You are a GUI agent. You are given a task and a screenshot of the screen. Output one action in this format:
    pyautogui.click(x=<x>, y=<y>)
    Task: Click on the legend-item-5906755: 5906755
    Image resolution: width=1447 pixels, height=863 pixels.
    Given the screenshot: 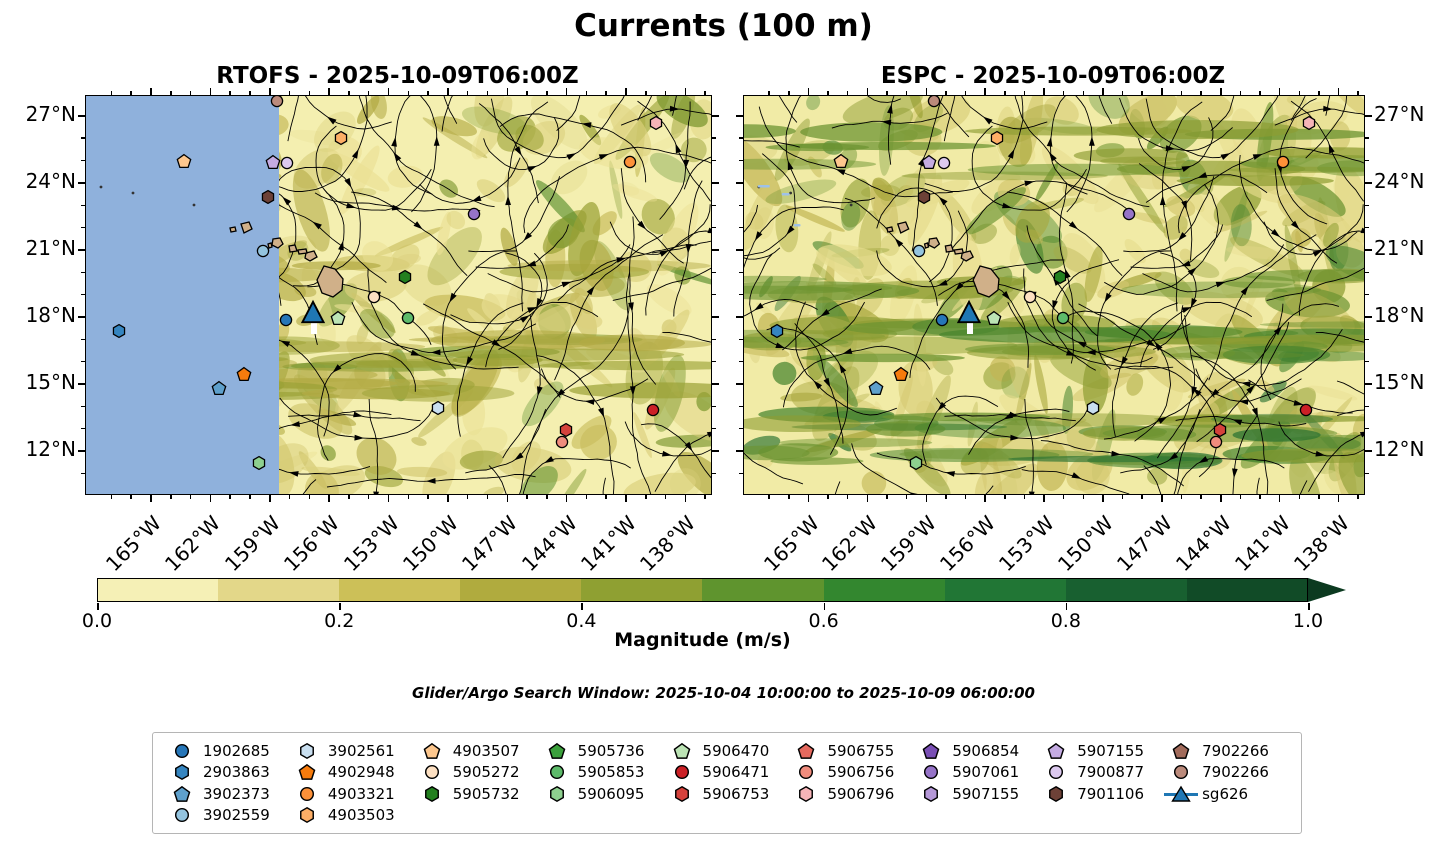 What is the action you would take?
    pyautogui.click(x=851, y=751)
    